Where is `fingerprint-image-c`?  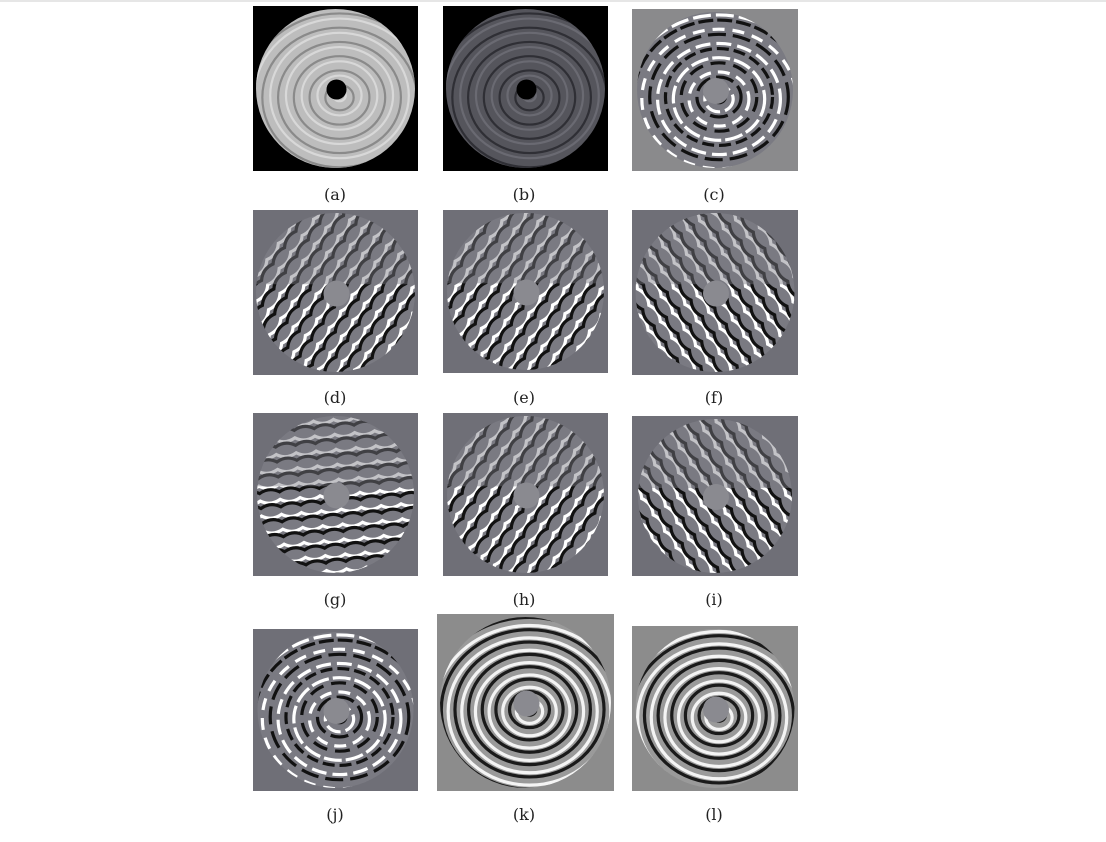 fingerprint-image-c is located at coordinates (715, 90).